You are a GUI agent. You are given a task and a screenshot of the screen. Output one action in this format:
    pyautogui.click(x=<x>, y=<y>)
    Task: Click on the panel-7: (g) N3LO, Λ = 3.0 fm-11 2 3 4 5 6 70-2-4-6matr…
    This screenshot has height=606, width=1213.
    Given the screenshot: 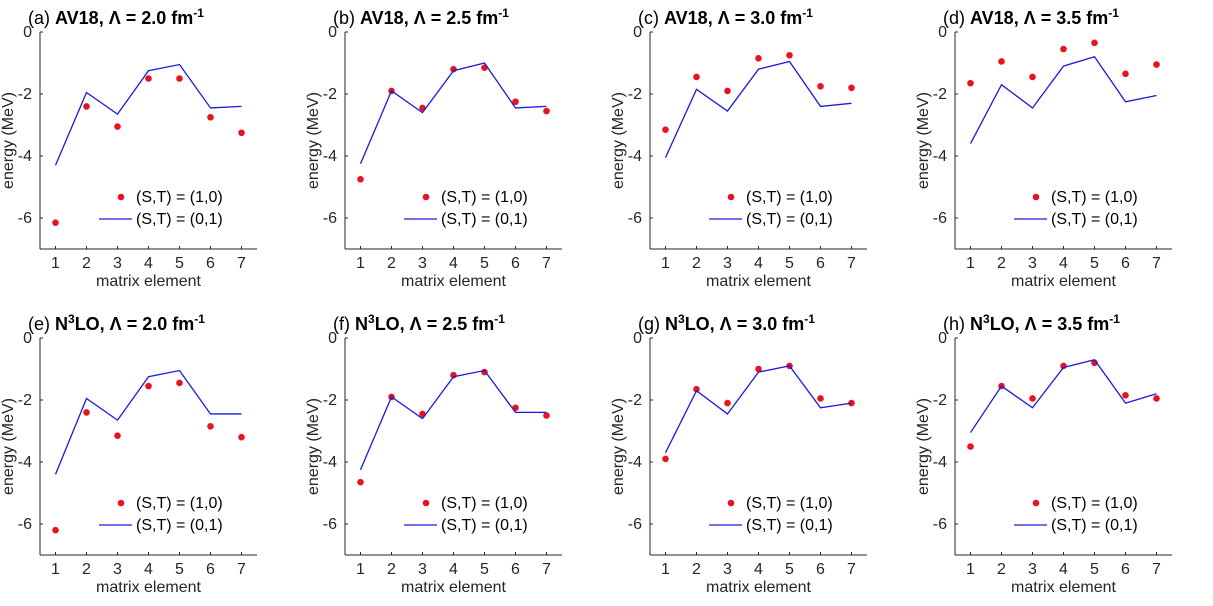 What is the action you would take?
    pyautogui.click(x=738, y=454)
    